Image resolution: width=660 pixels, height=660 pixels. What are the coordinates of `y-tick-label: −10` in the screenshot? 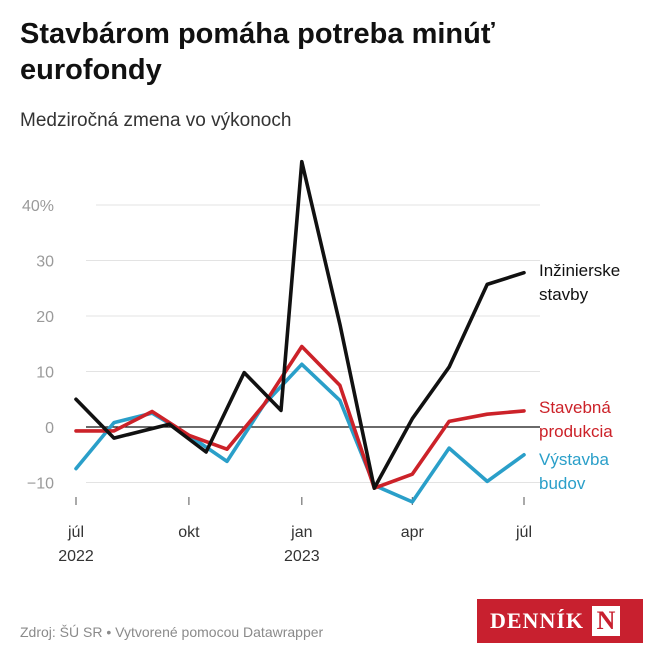 It's located at (40, 484).